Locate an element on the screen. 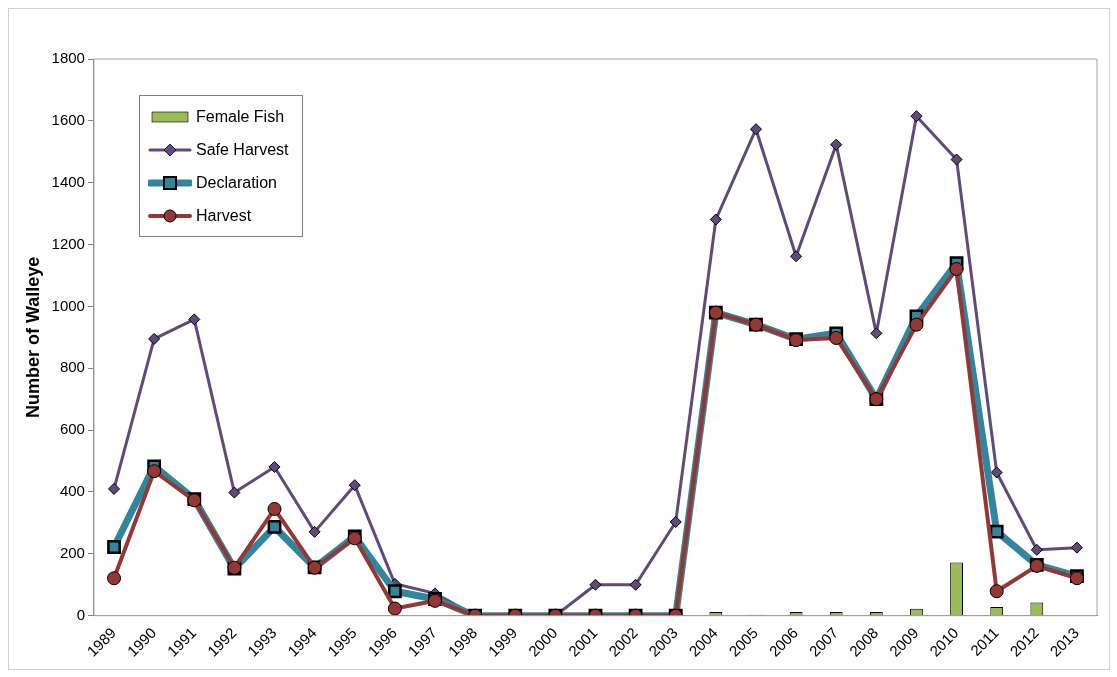 The width and height of the screenshot is (1117, 677). legend-label: Safe Harvest is located at coordinates (242, 149).